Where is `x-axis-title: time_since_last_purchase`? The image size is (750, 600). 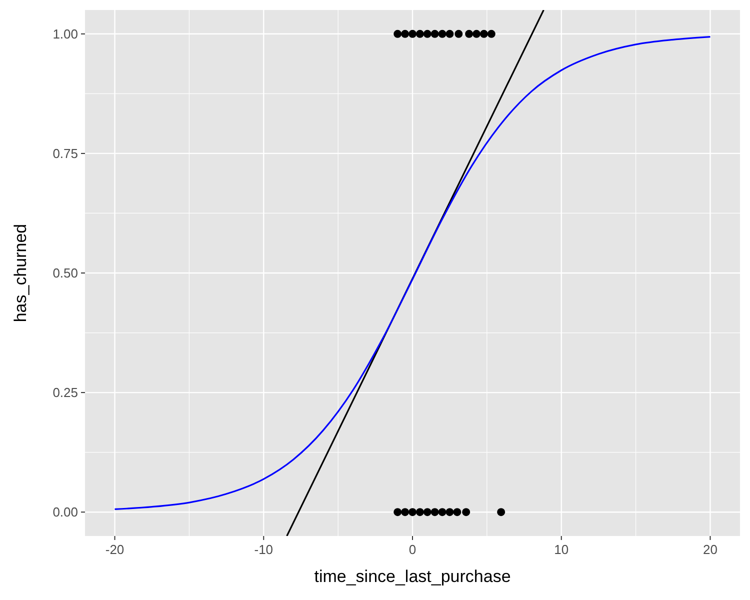
x-axis-title: time_since_last_purchase is located at coordinates (412, 576).